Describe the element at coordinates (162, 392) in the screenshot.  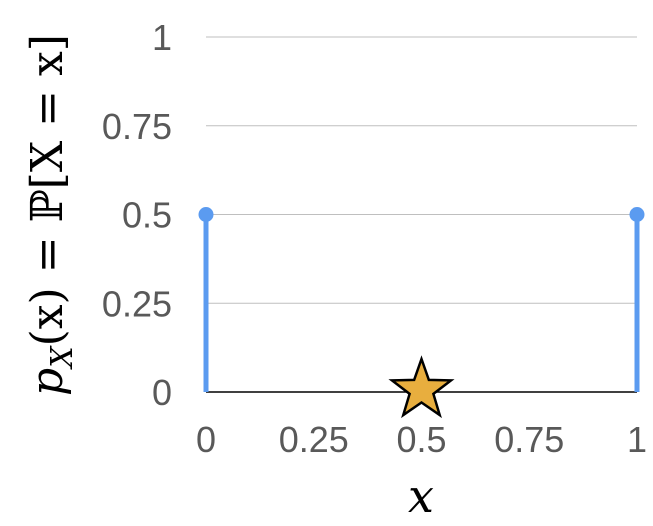
I see `y-tick-label-0: 0` at that location.